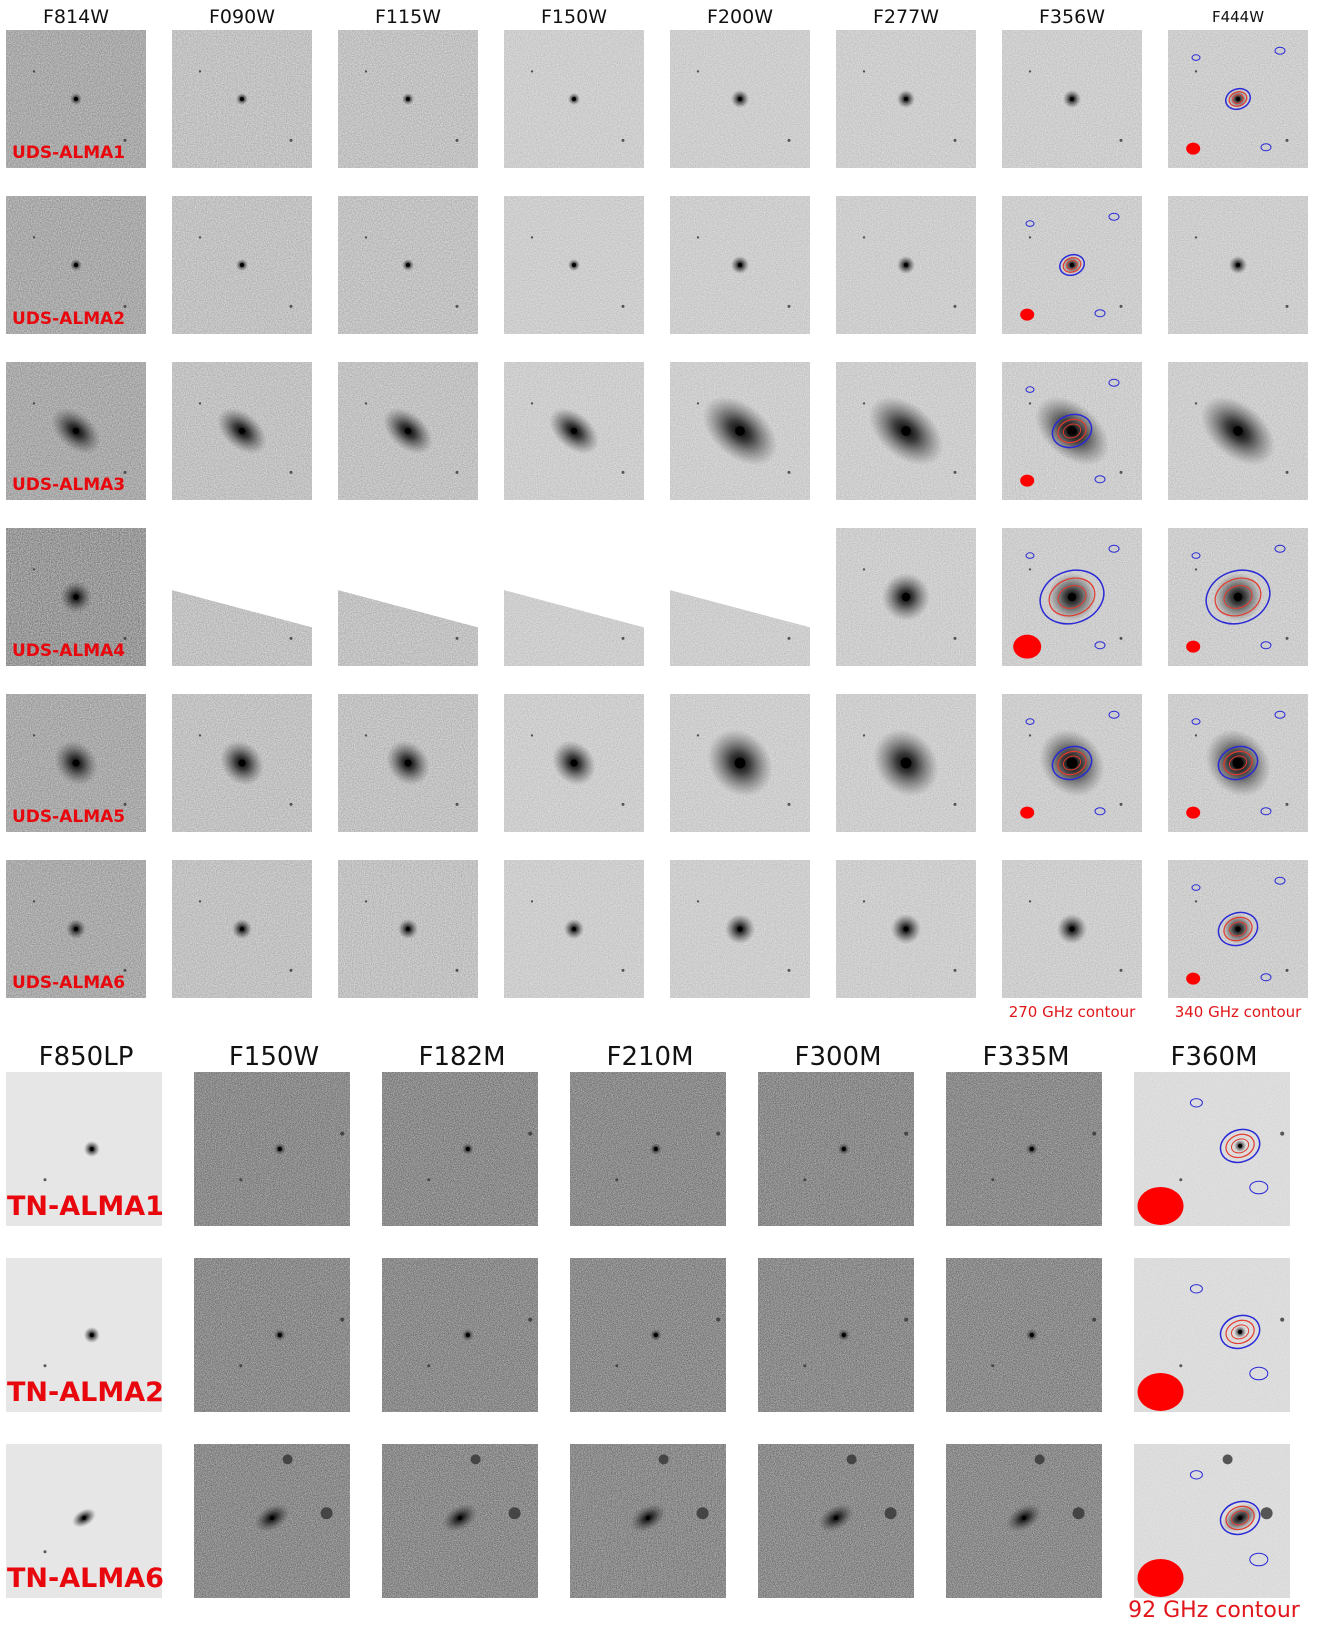 This screenshot has width=1323, height=1626. What do you see at coordinates (740, 763) in the screenshot?
I see `cutout-uds-alma5-f200w` at bounding box center [740, 763].